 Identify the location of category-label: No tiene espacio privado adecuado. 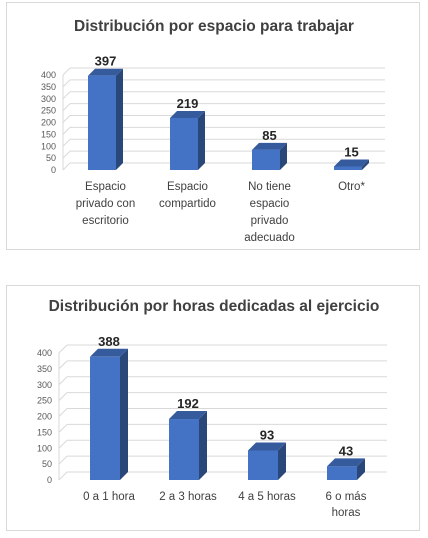
(269, 212).